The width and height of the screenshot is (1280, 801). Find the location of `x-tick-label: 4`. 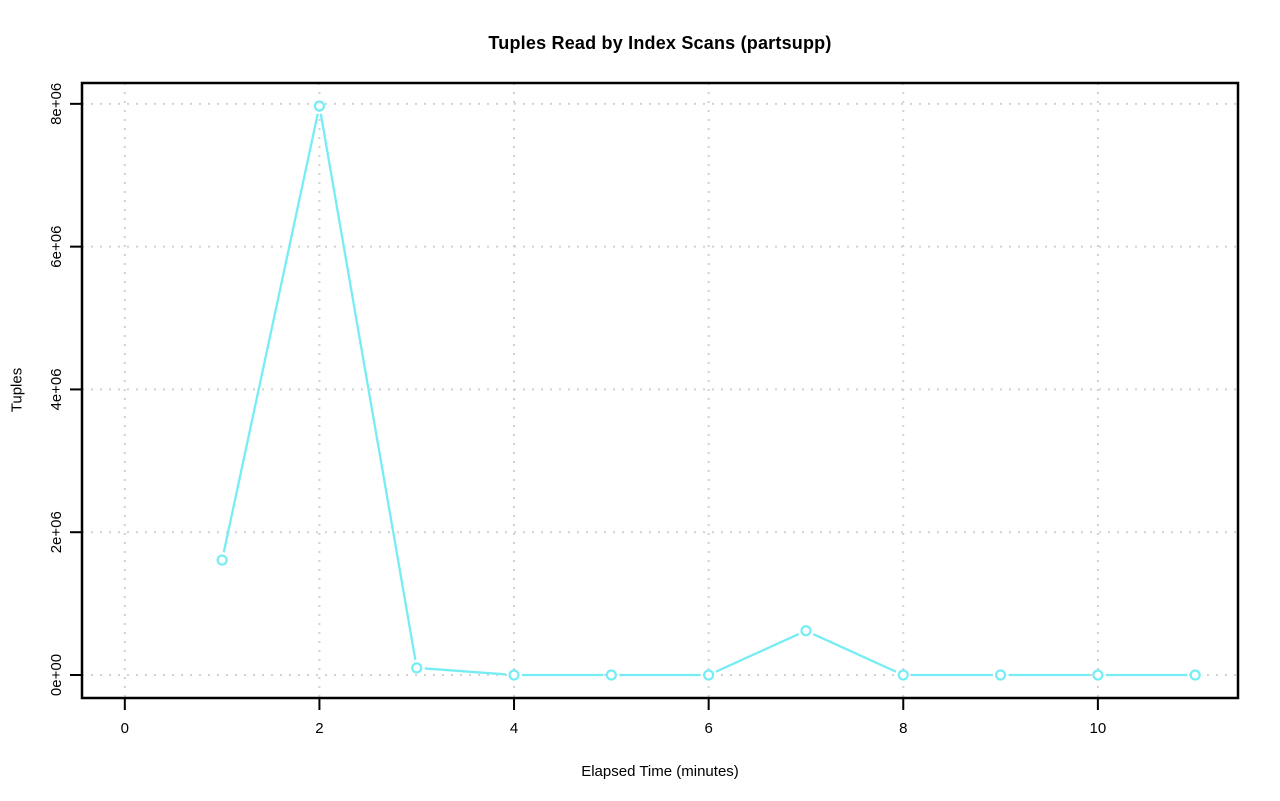

x-tick-label: 4 is located at coordinates (514, 728).